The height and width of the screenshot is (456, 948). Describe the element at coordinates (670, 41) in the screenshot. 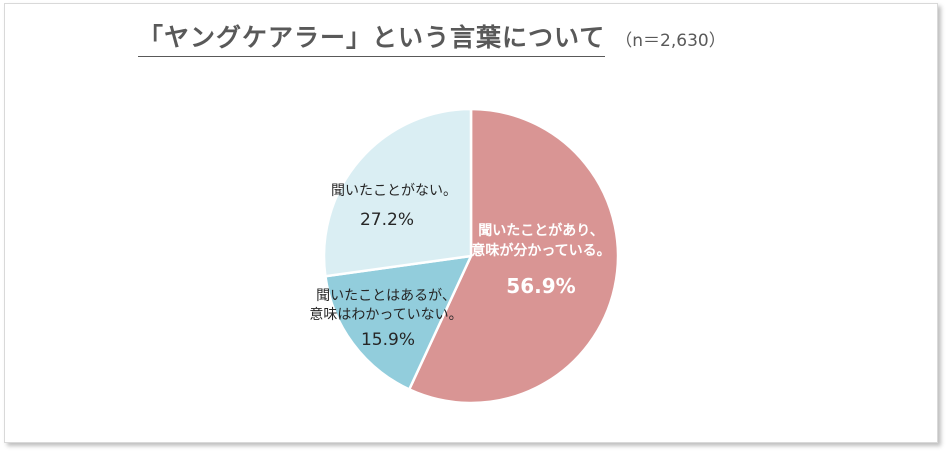

I see `chart-subtitle: （n＝2,630）` at that location.